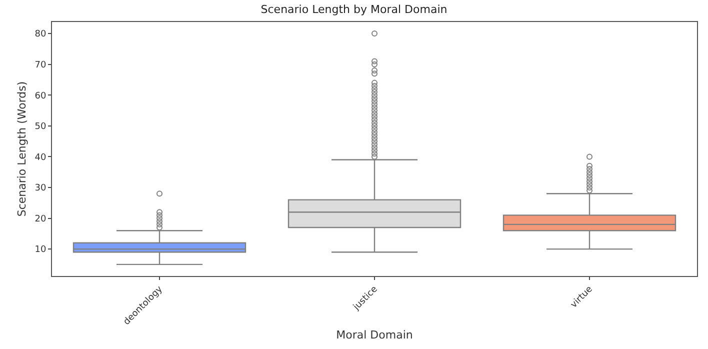  I want to click on y-tick-label: 40, so click(40, 157).